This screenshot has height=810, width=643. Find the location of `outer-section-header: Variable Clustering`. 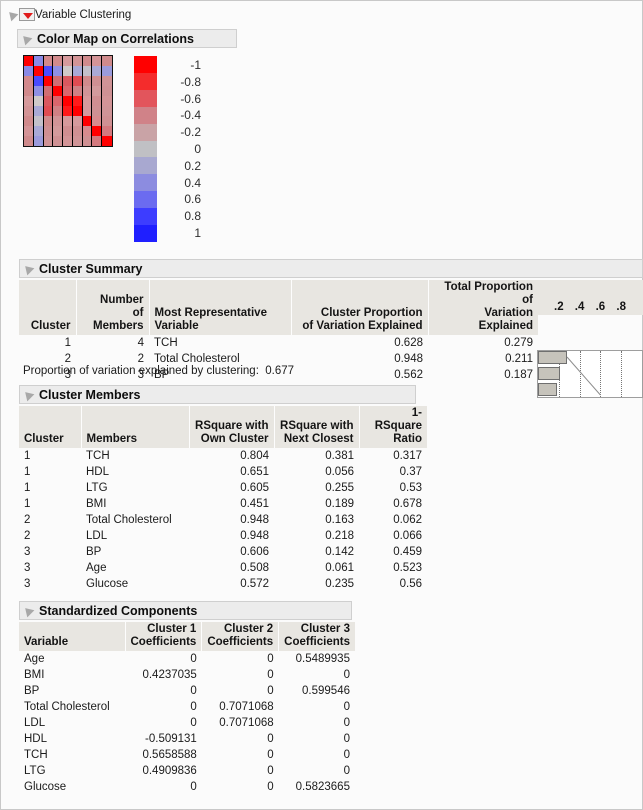

outer-section-header: Variable Clustering is located at coordinates (322, 14).